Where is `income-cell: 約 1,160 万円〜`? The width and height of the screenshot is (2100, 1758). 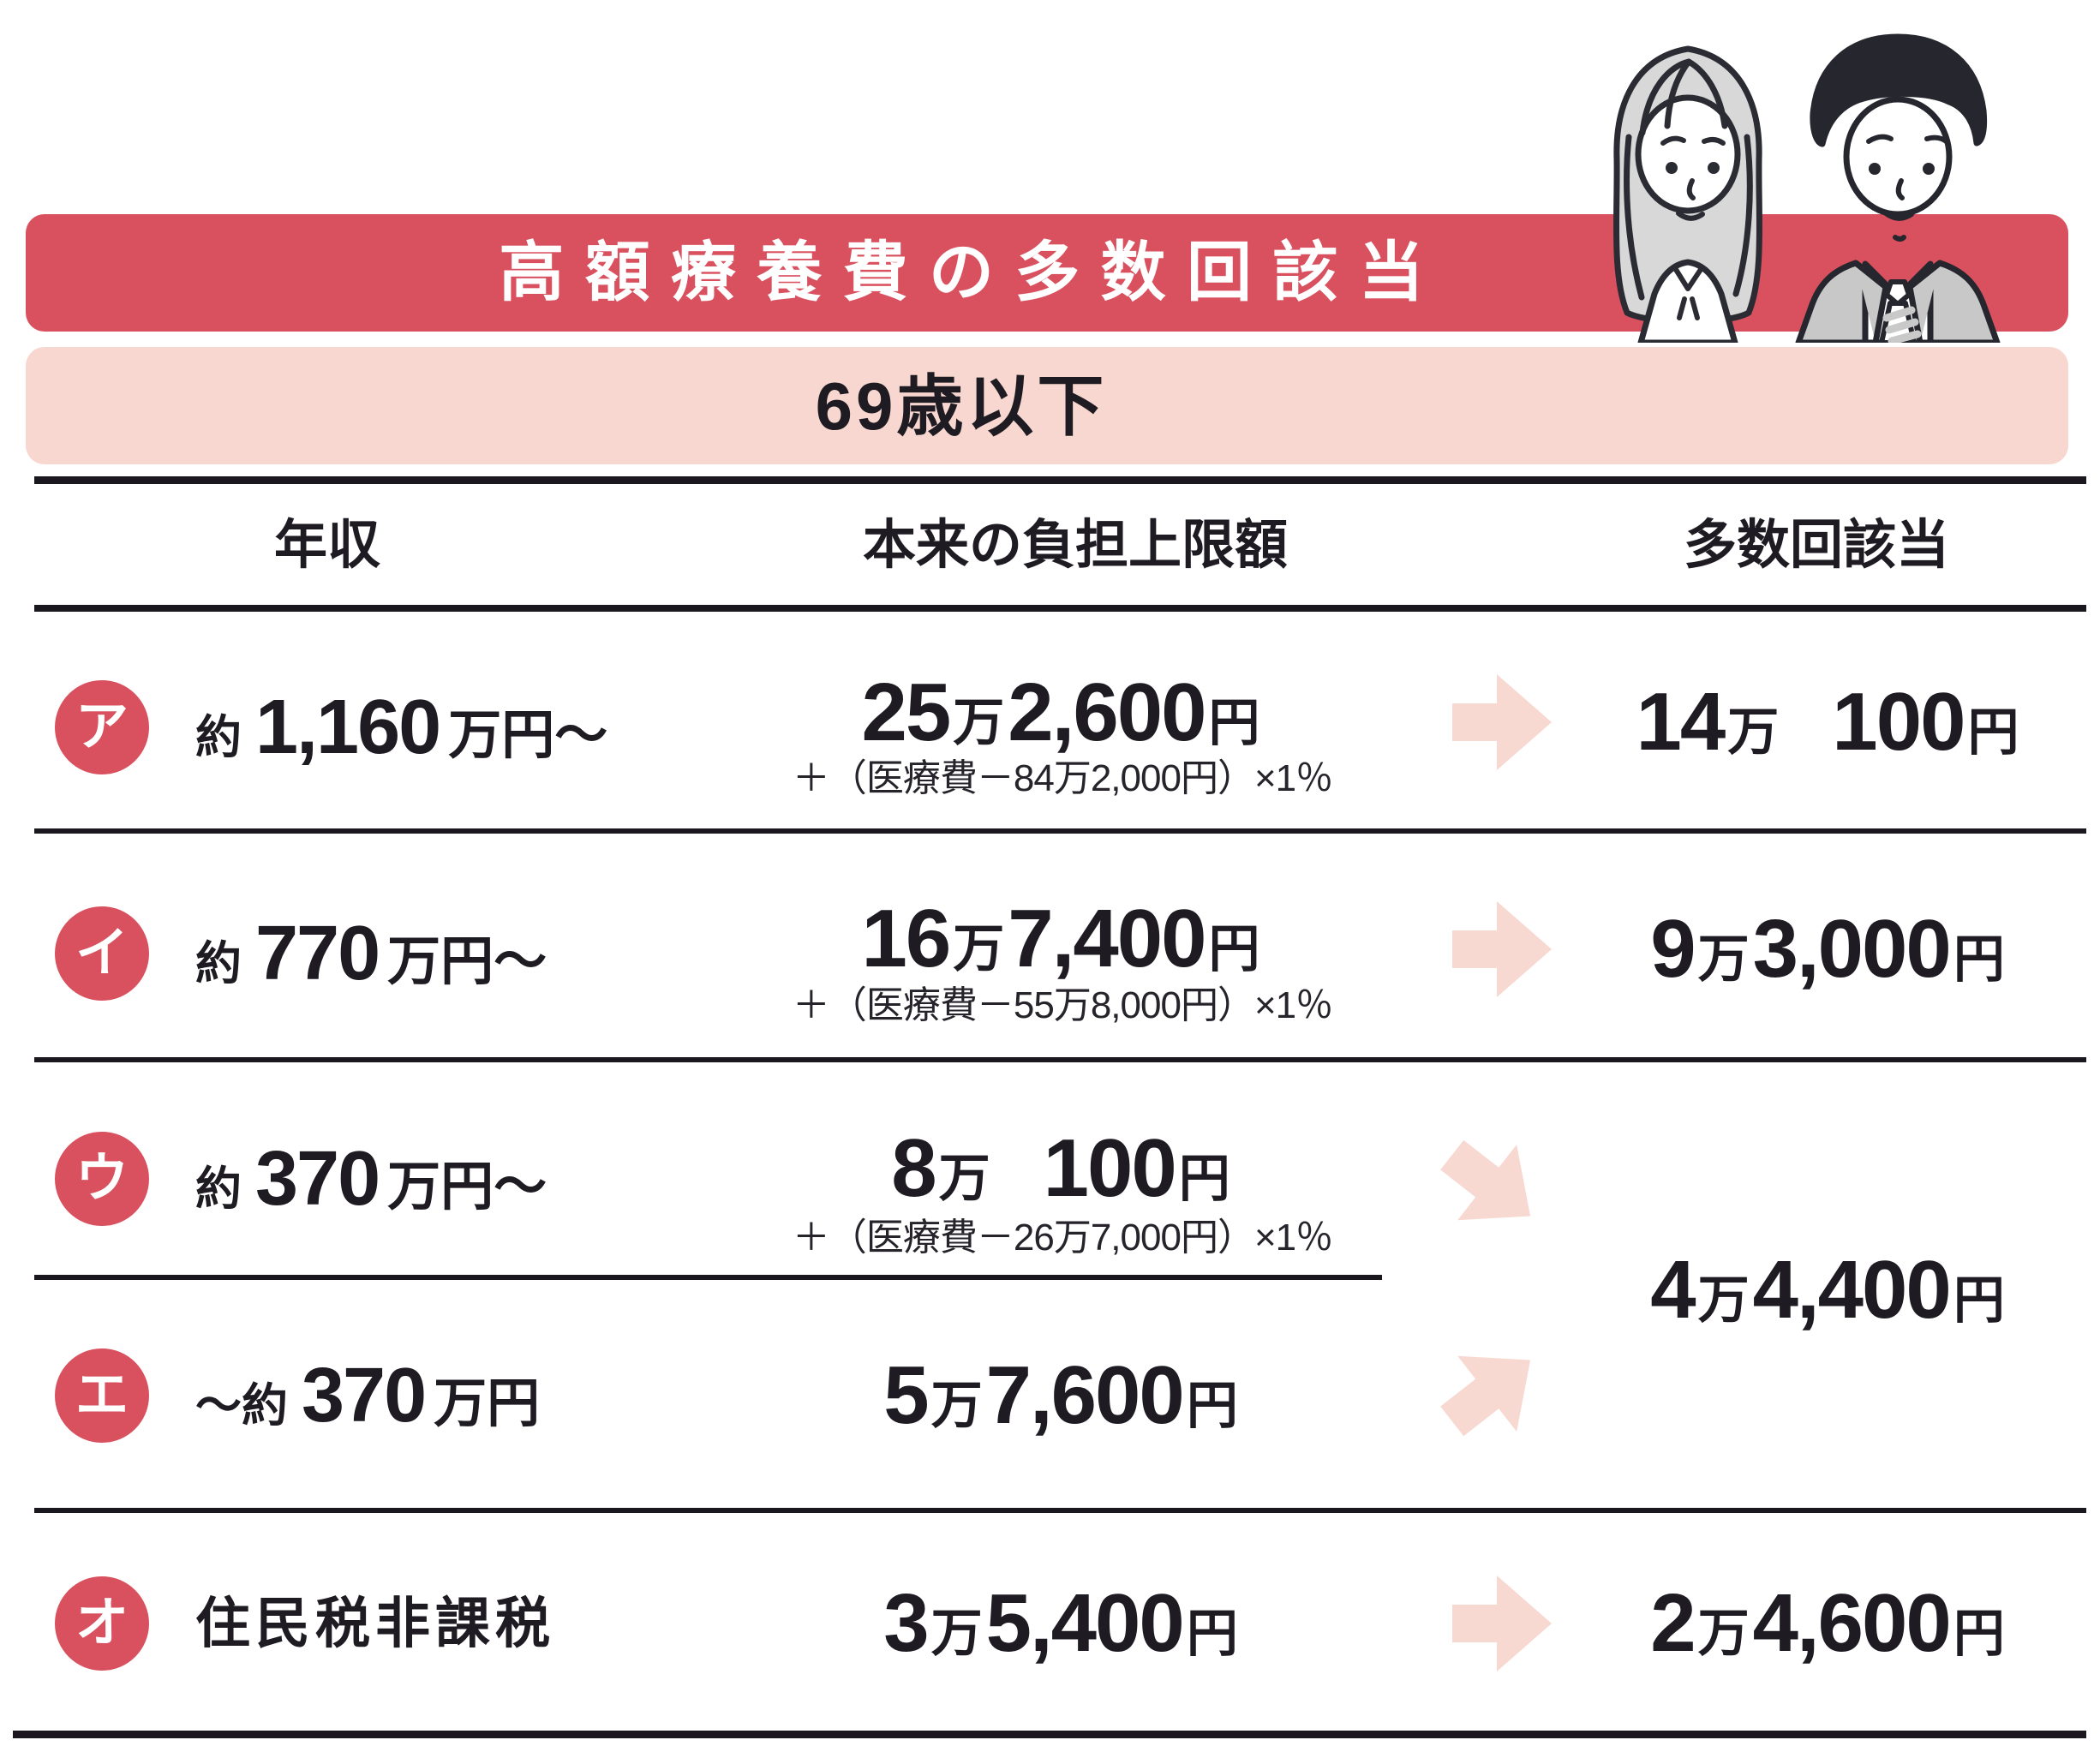
income-cell: 約 1,160 万円〜 is located at coordinates (401, 728).